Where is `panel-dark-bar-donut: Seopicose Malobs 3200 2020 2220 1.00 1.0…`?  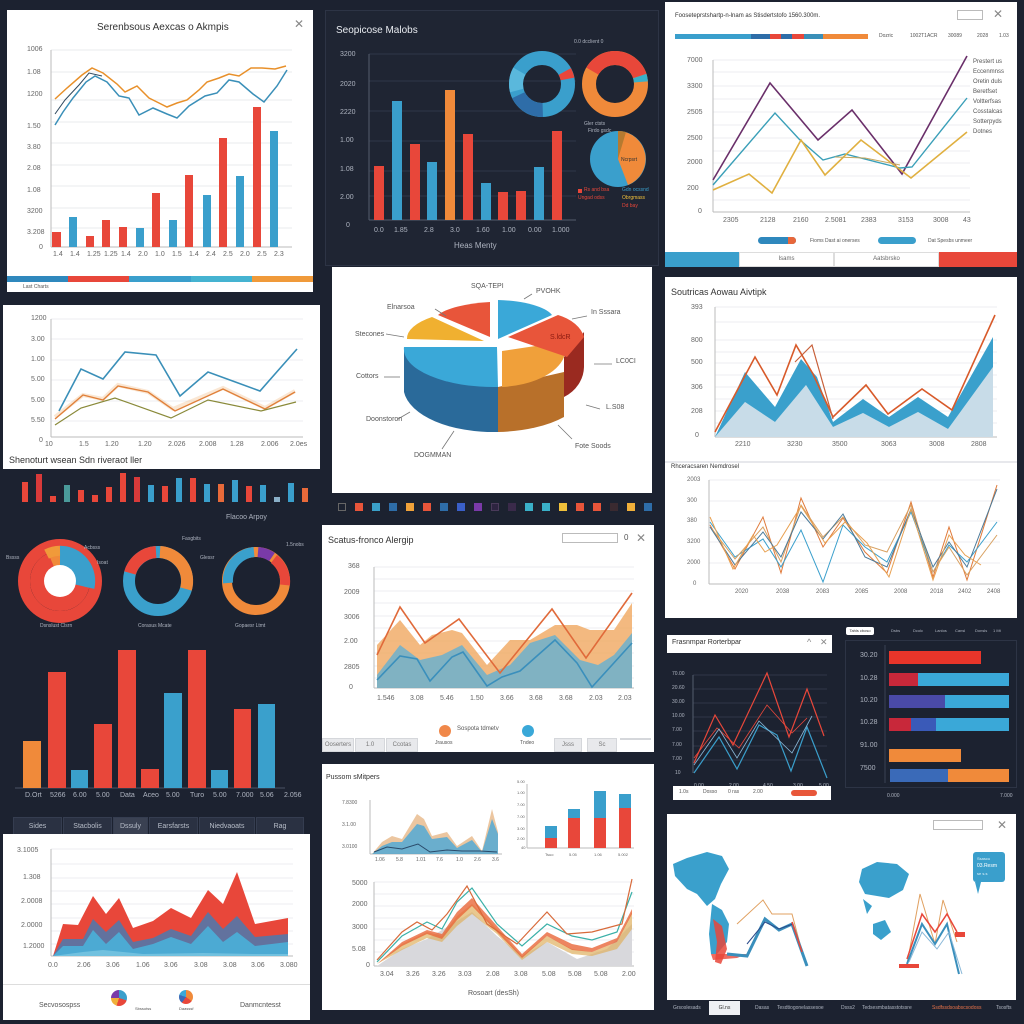
panel-dark-bar-donut: Seopicose Malobs 3200 2020 2220 1.00 1.0… is located at coordinates (492, 138).